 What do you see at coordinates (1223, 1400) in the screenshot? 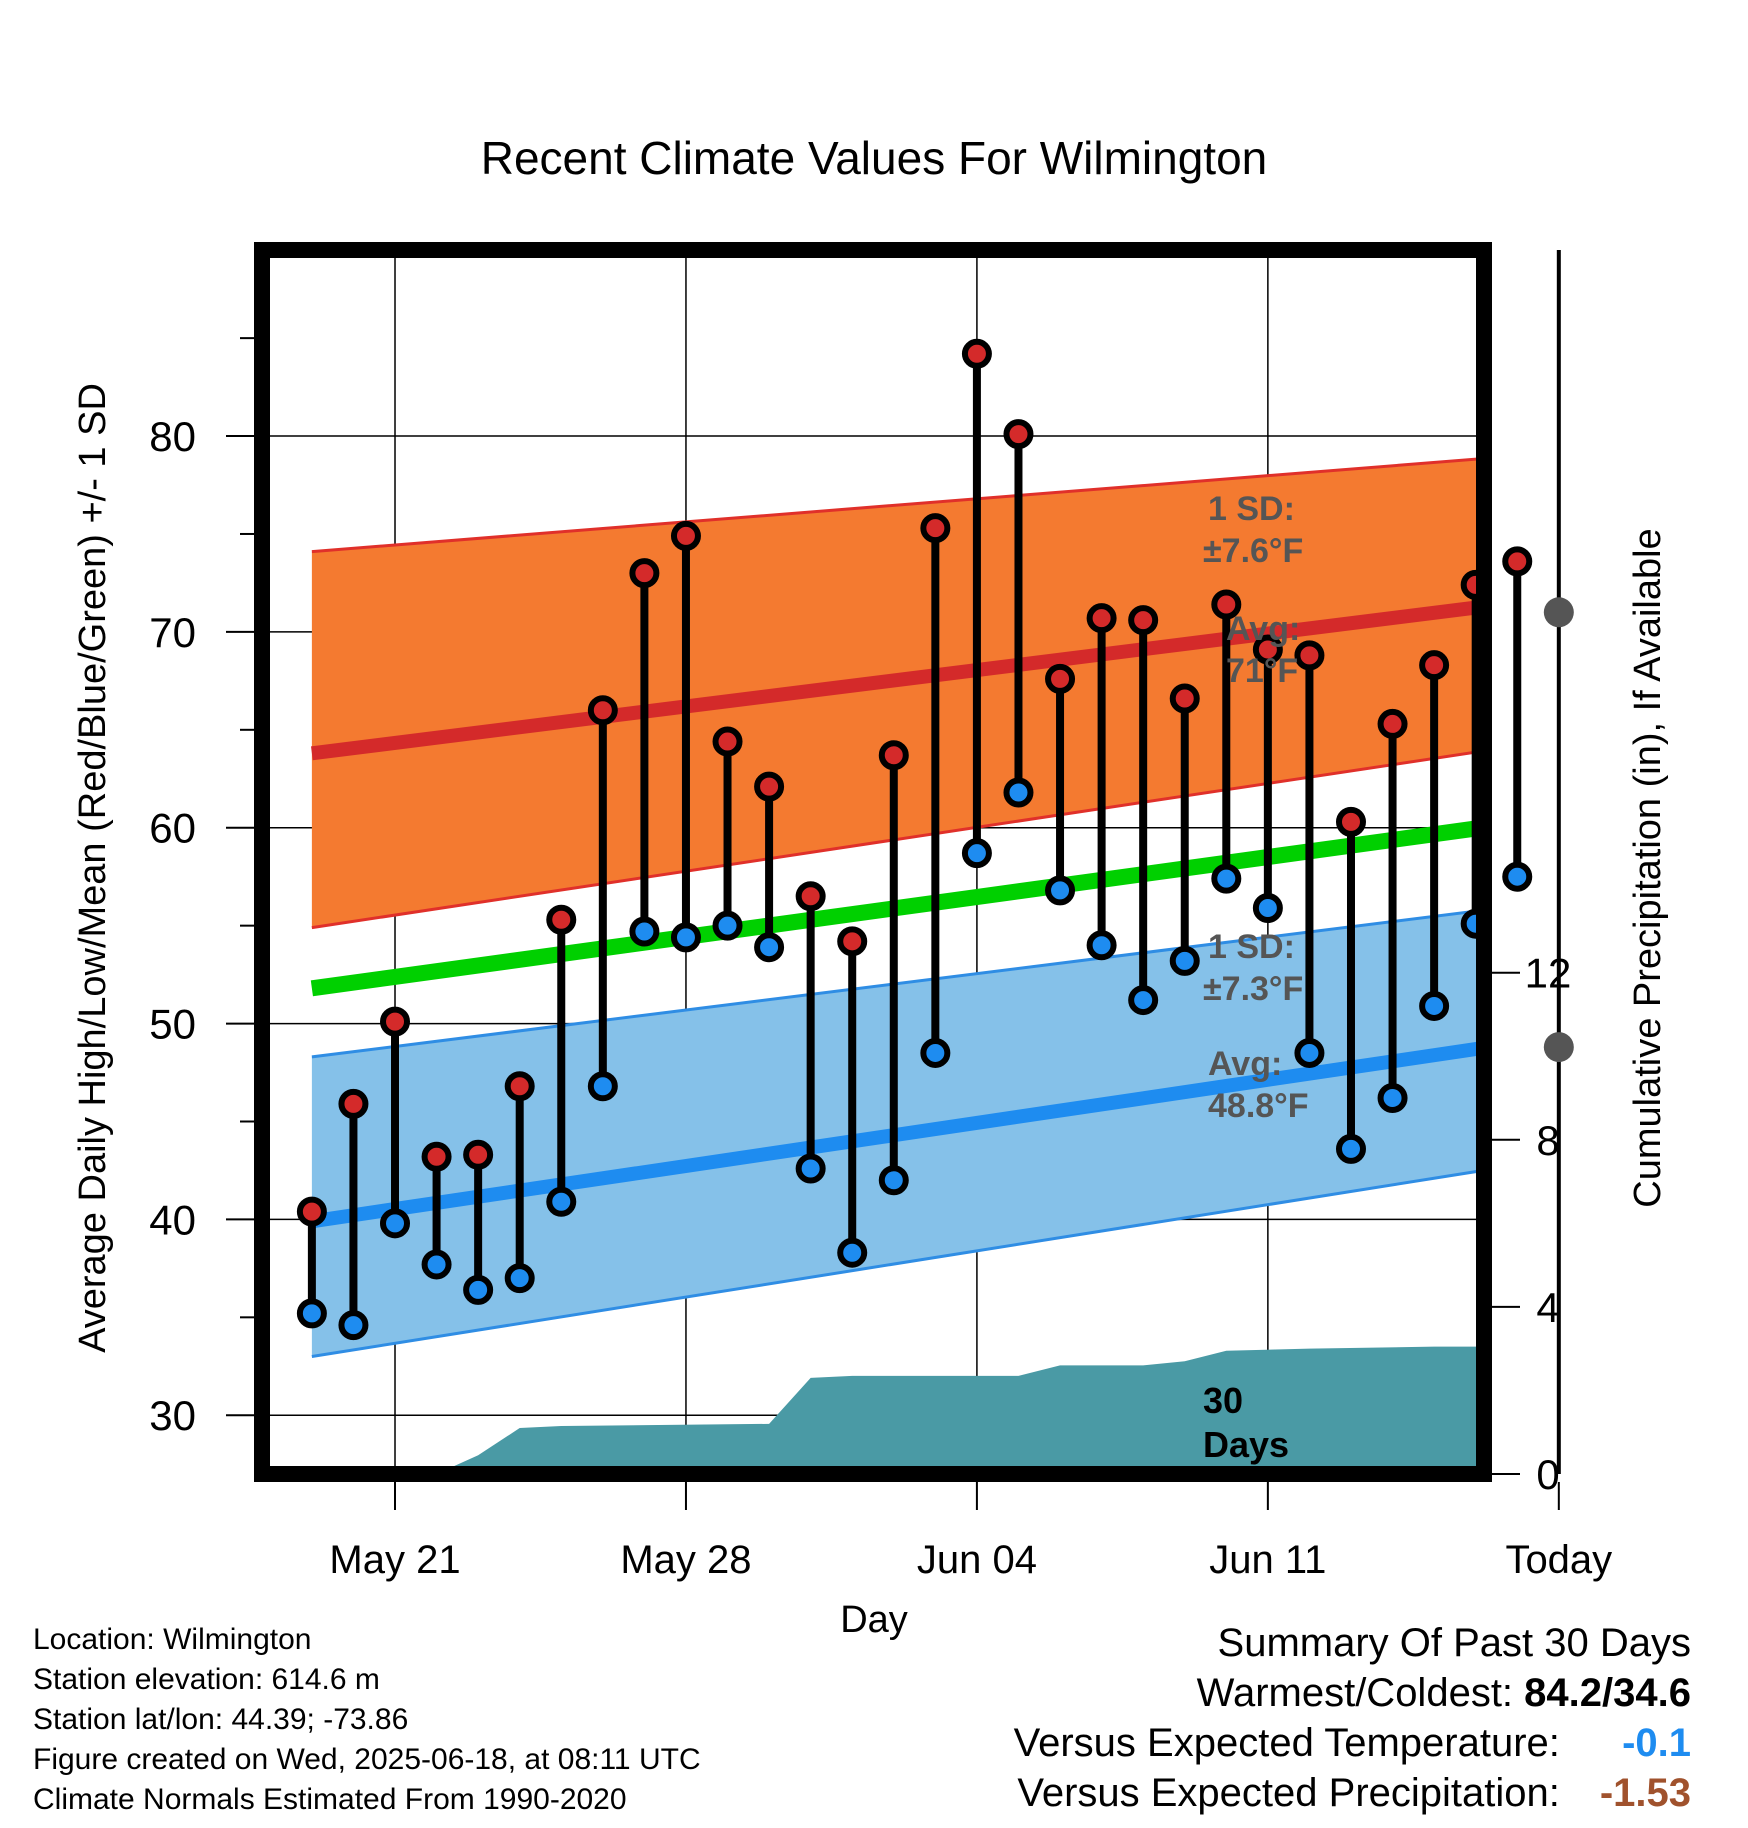
I see `days-count-number: 30` at bounding box center [1223, 1400].